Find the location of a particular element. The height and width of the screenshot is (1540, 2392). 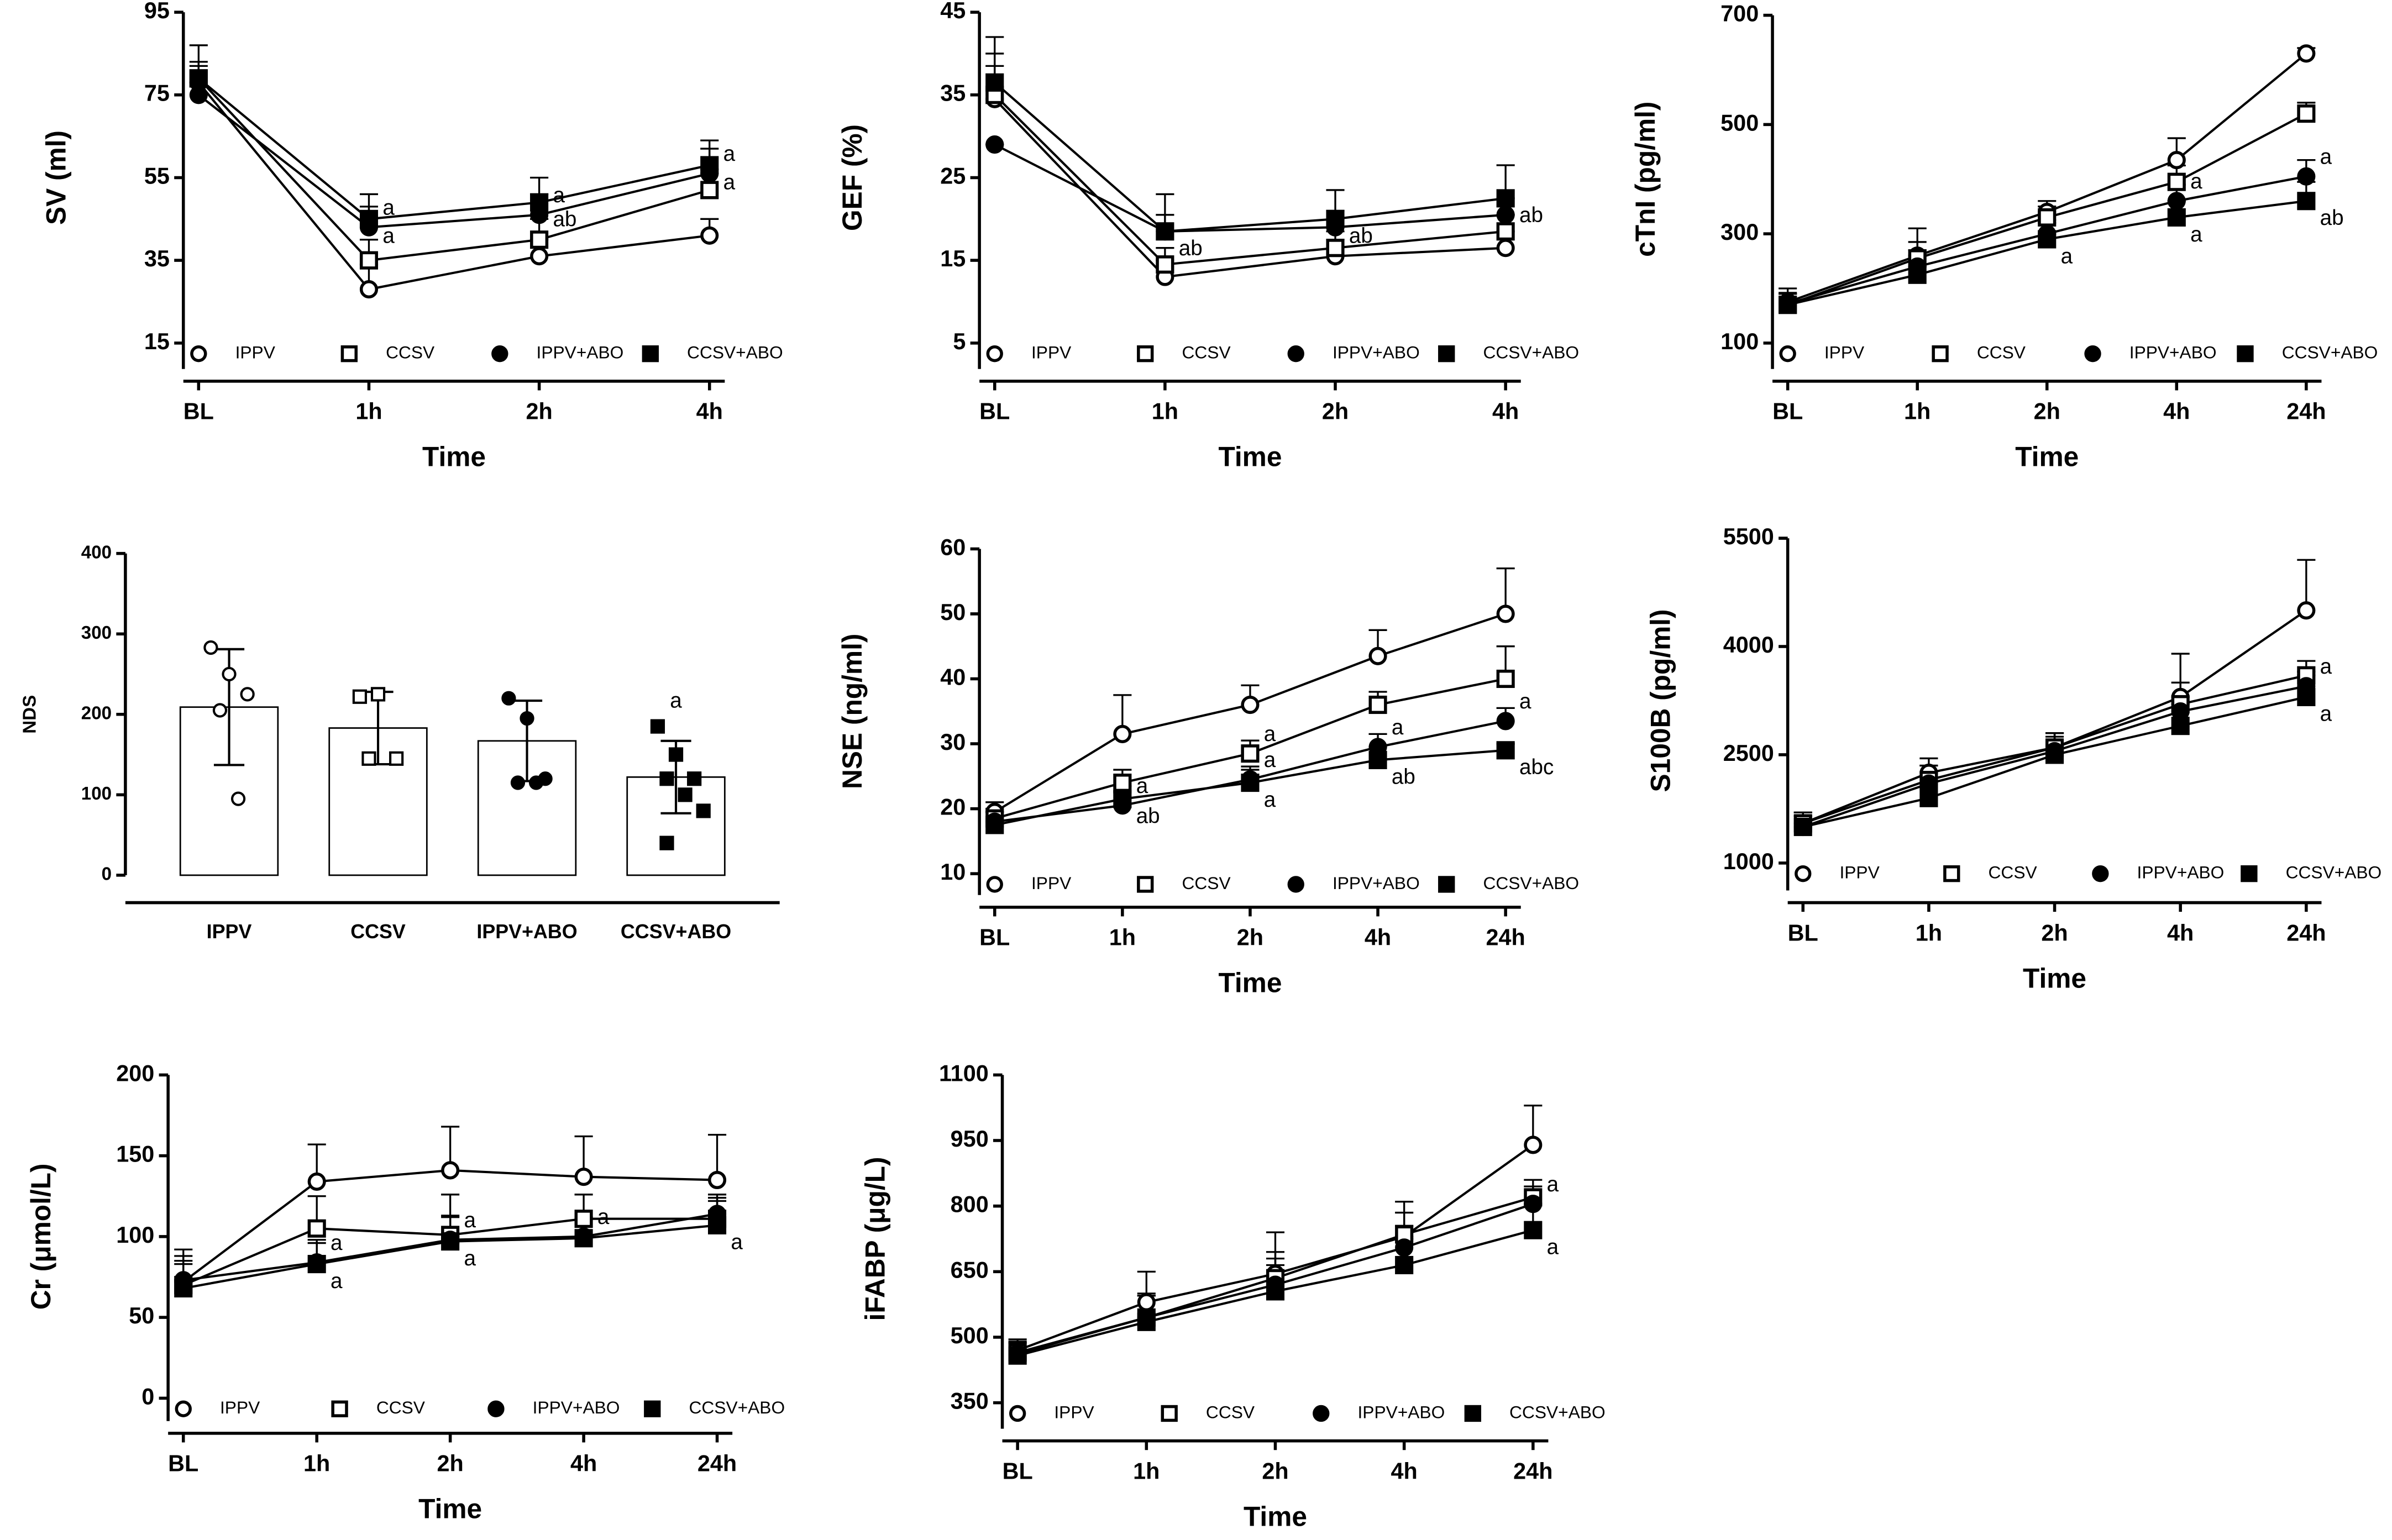

y-axis-label: cTnI (pg/ml) is located at coordinates (1645, 179).